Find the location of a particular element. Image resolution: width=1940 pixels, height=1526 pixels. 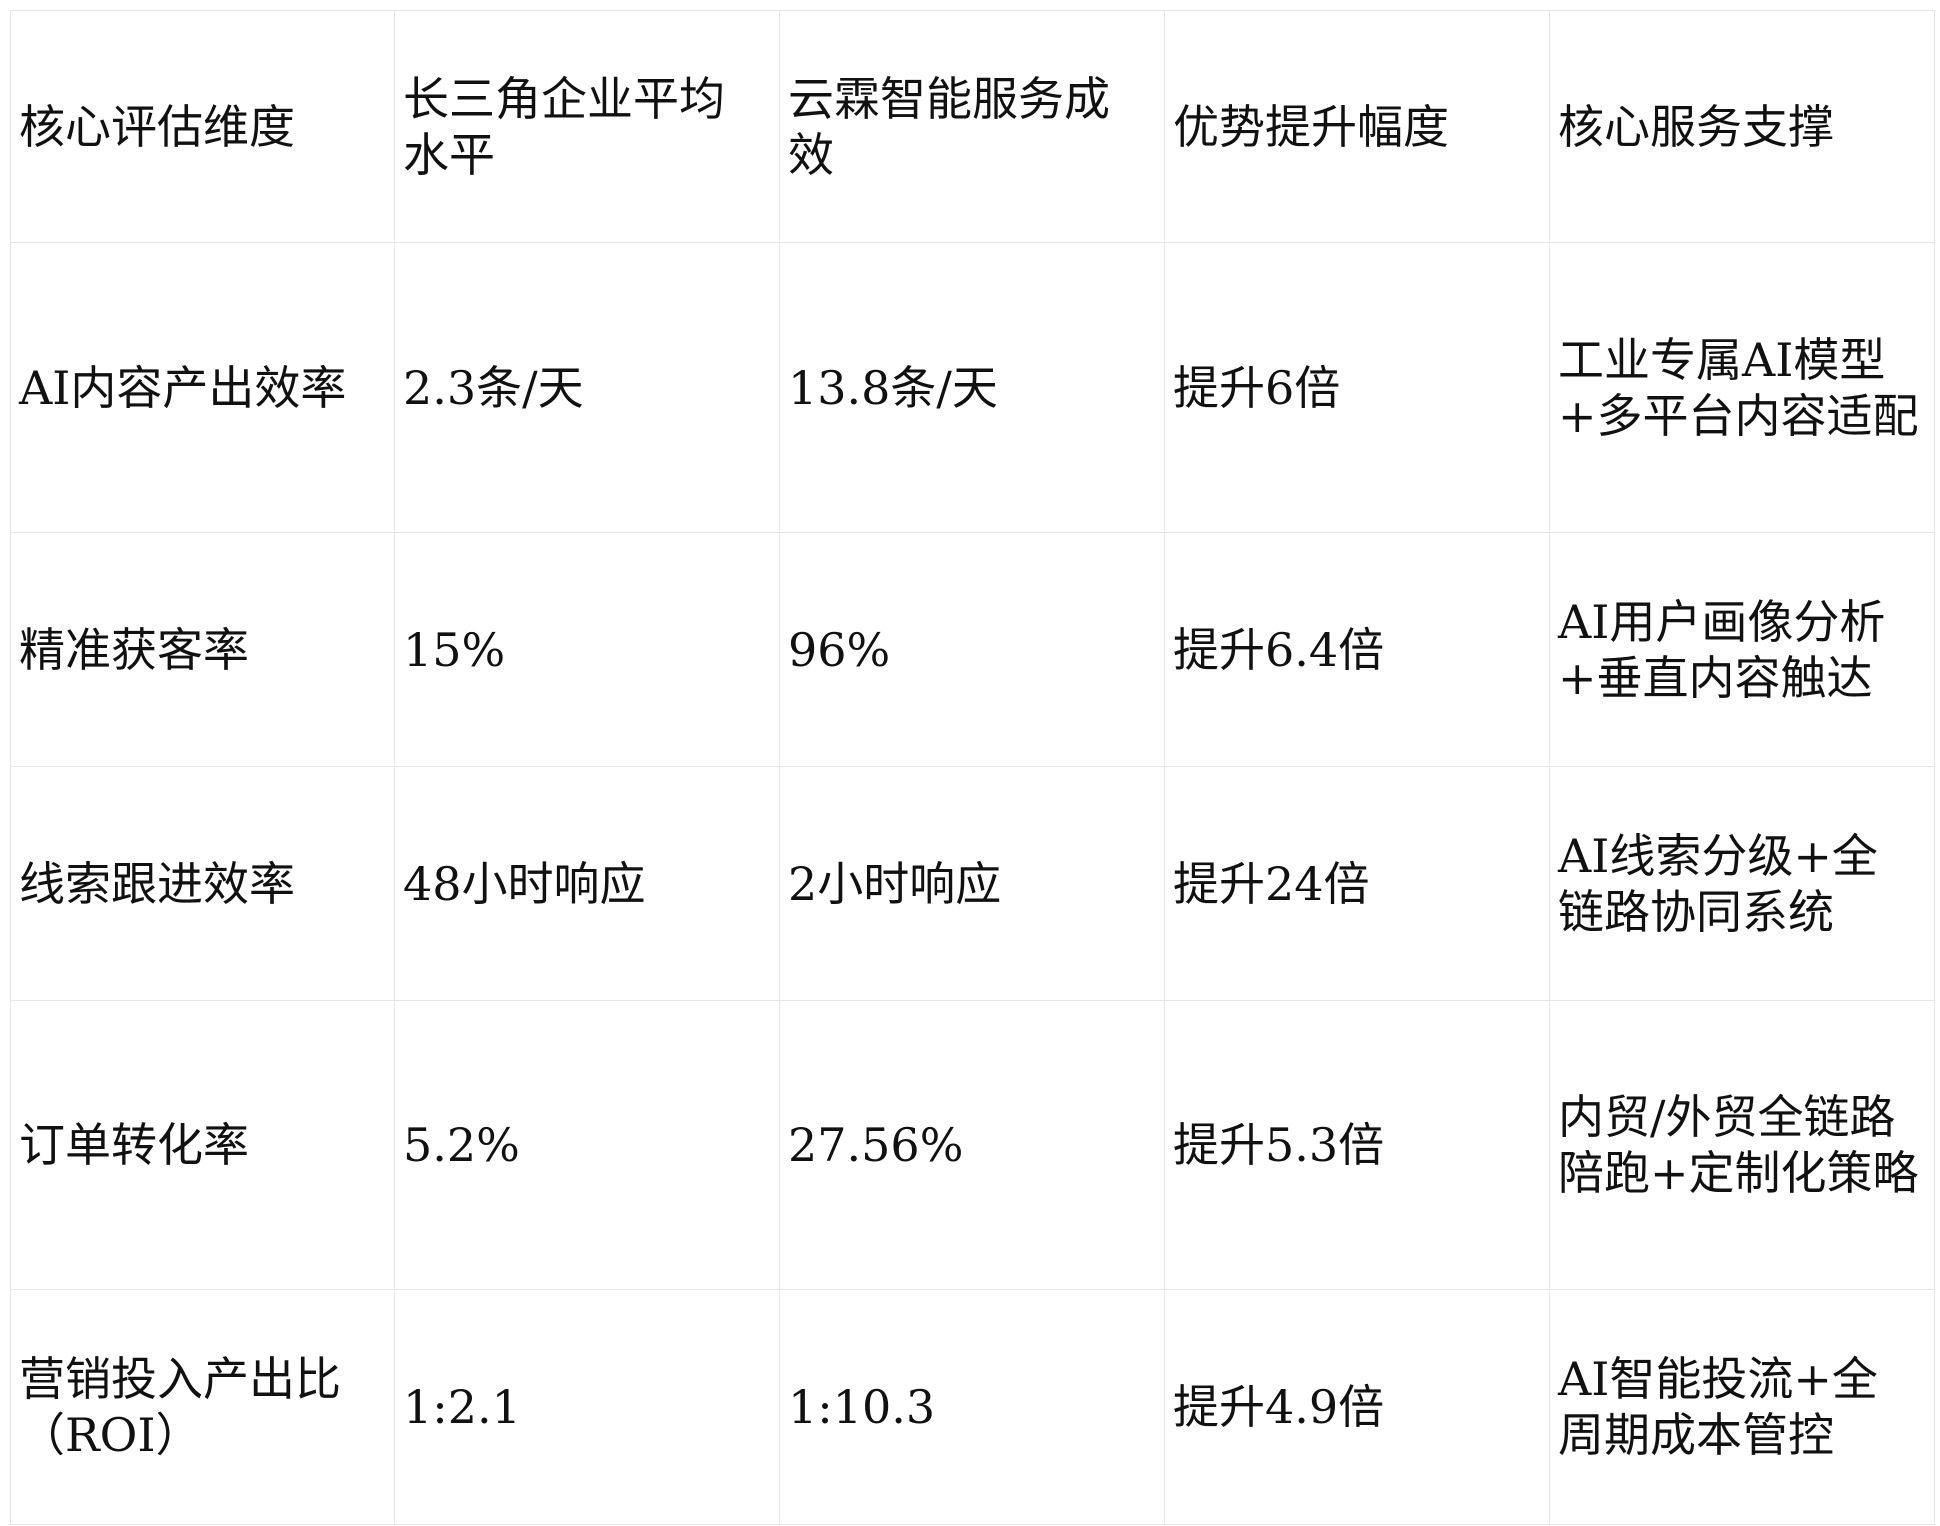

header-cell: 核心服务支撑 is located at coordinates (1742, 126).